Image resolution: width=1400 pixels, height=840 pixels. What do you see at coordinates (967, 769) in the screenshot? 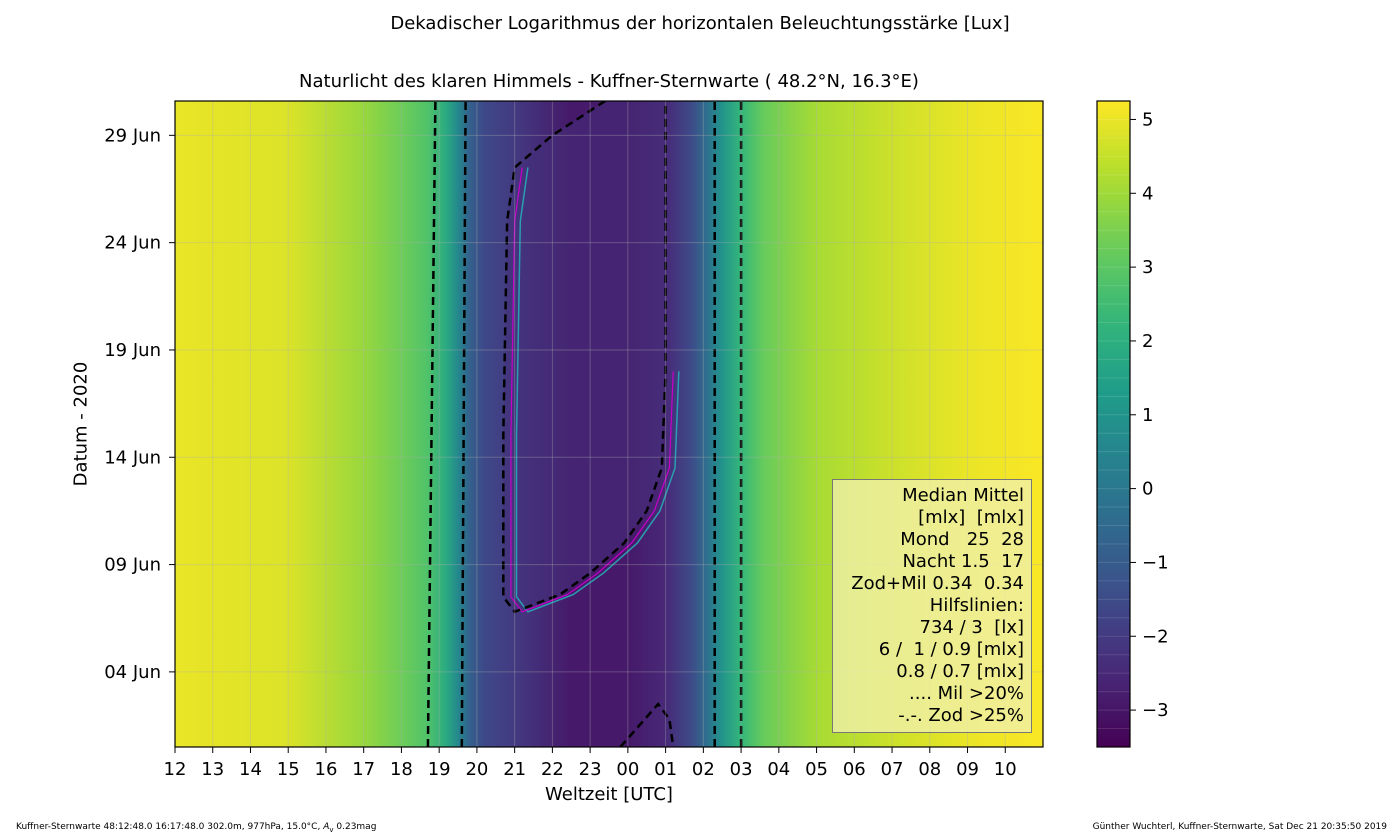
I see `x-tick-label: 09` at bounding box center [967, 769].